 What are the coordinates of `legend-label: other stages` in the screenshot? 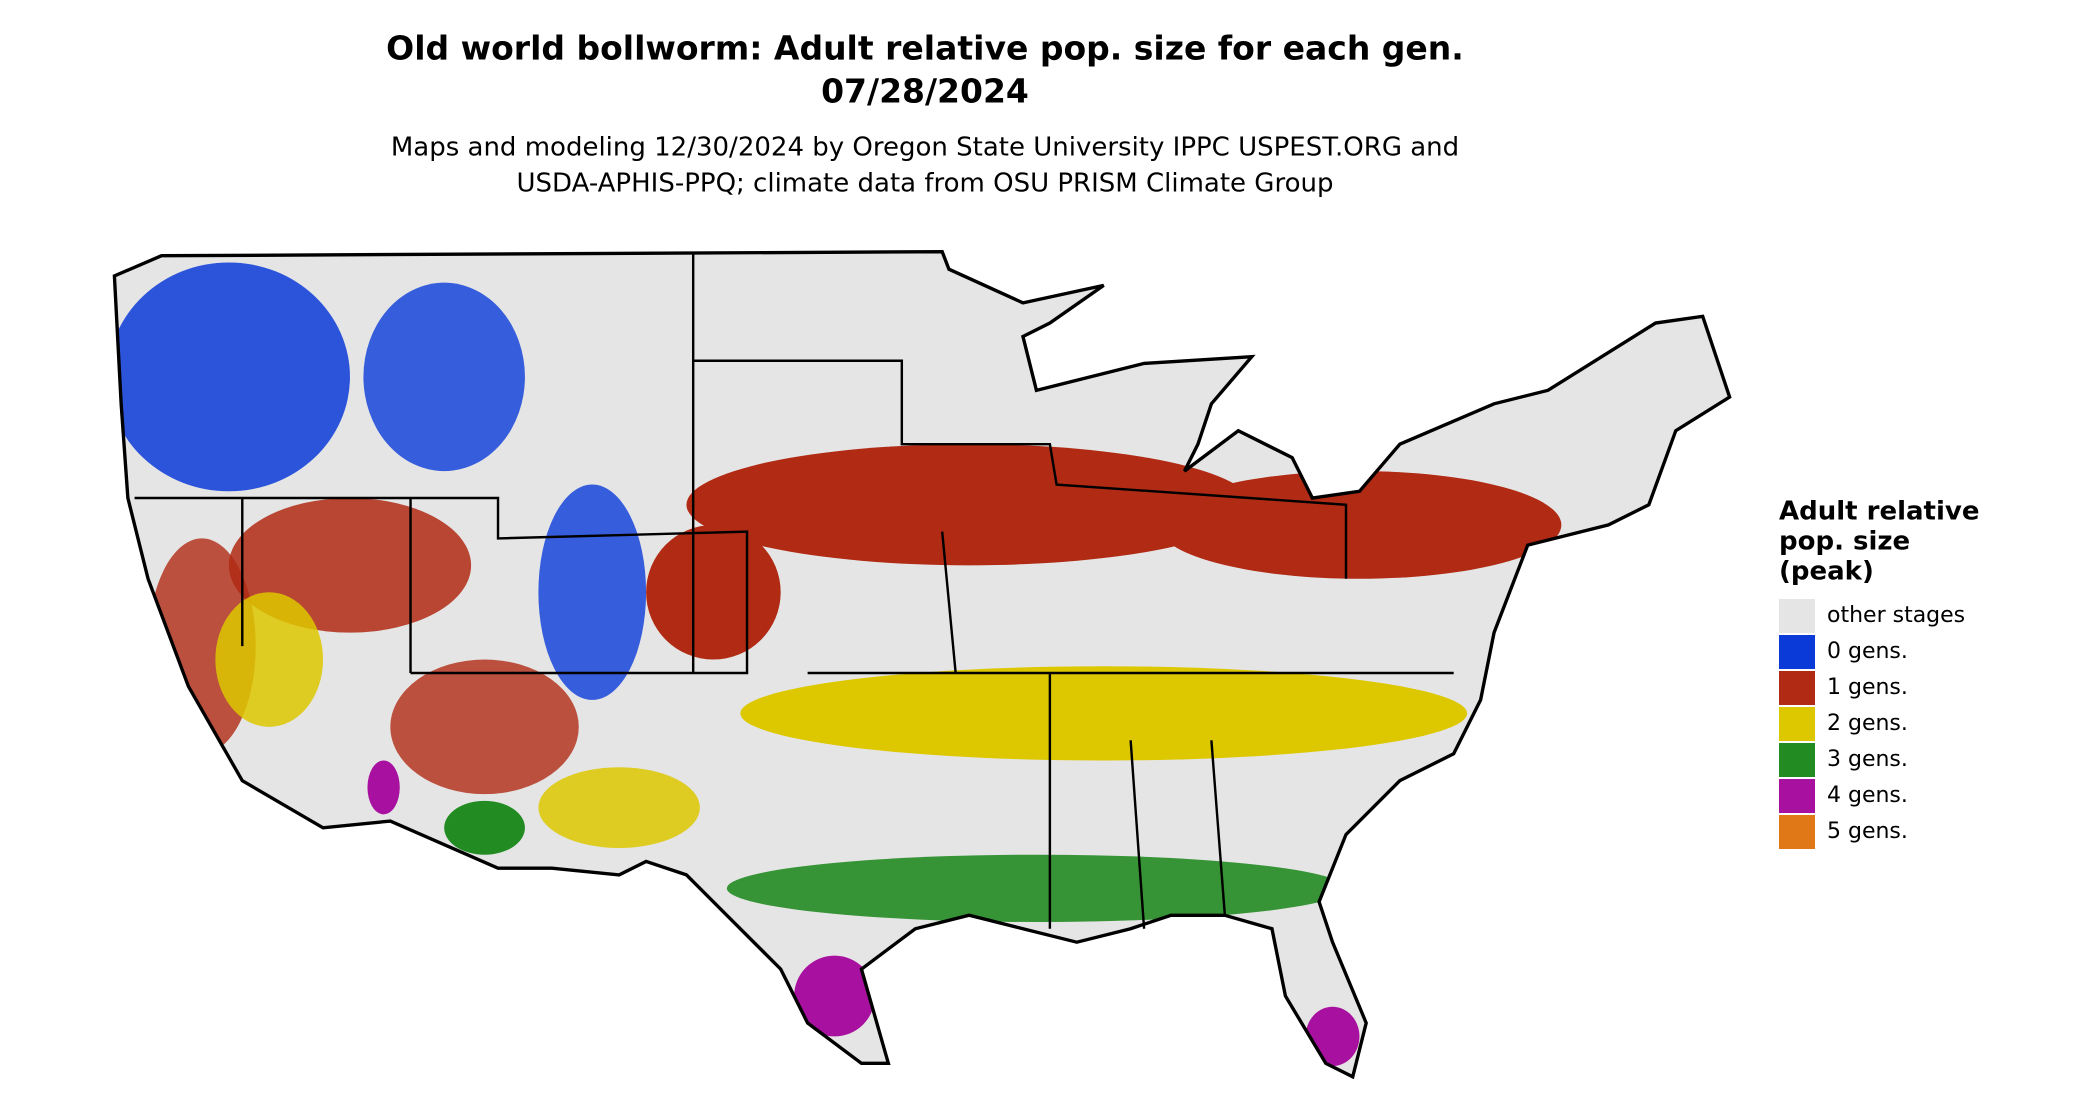 It's located at (1896, 615).